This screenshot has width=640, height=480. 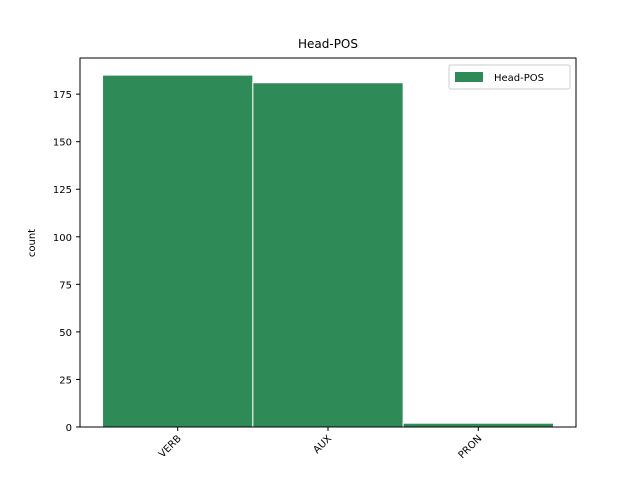 What do you see at coordinates (62, 238) in the screenshot?
I see `y-tick-label: 100` at bounding box center [62, 238].